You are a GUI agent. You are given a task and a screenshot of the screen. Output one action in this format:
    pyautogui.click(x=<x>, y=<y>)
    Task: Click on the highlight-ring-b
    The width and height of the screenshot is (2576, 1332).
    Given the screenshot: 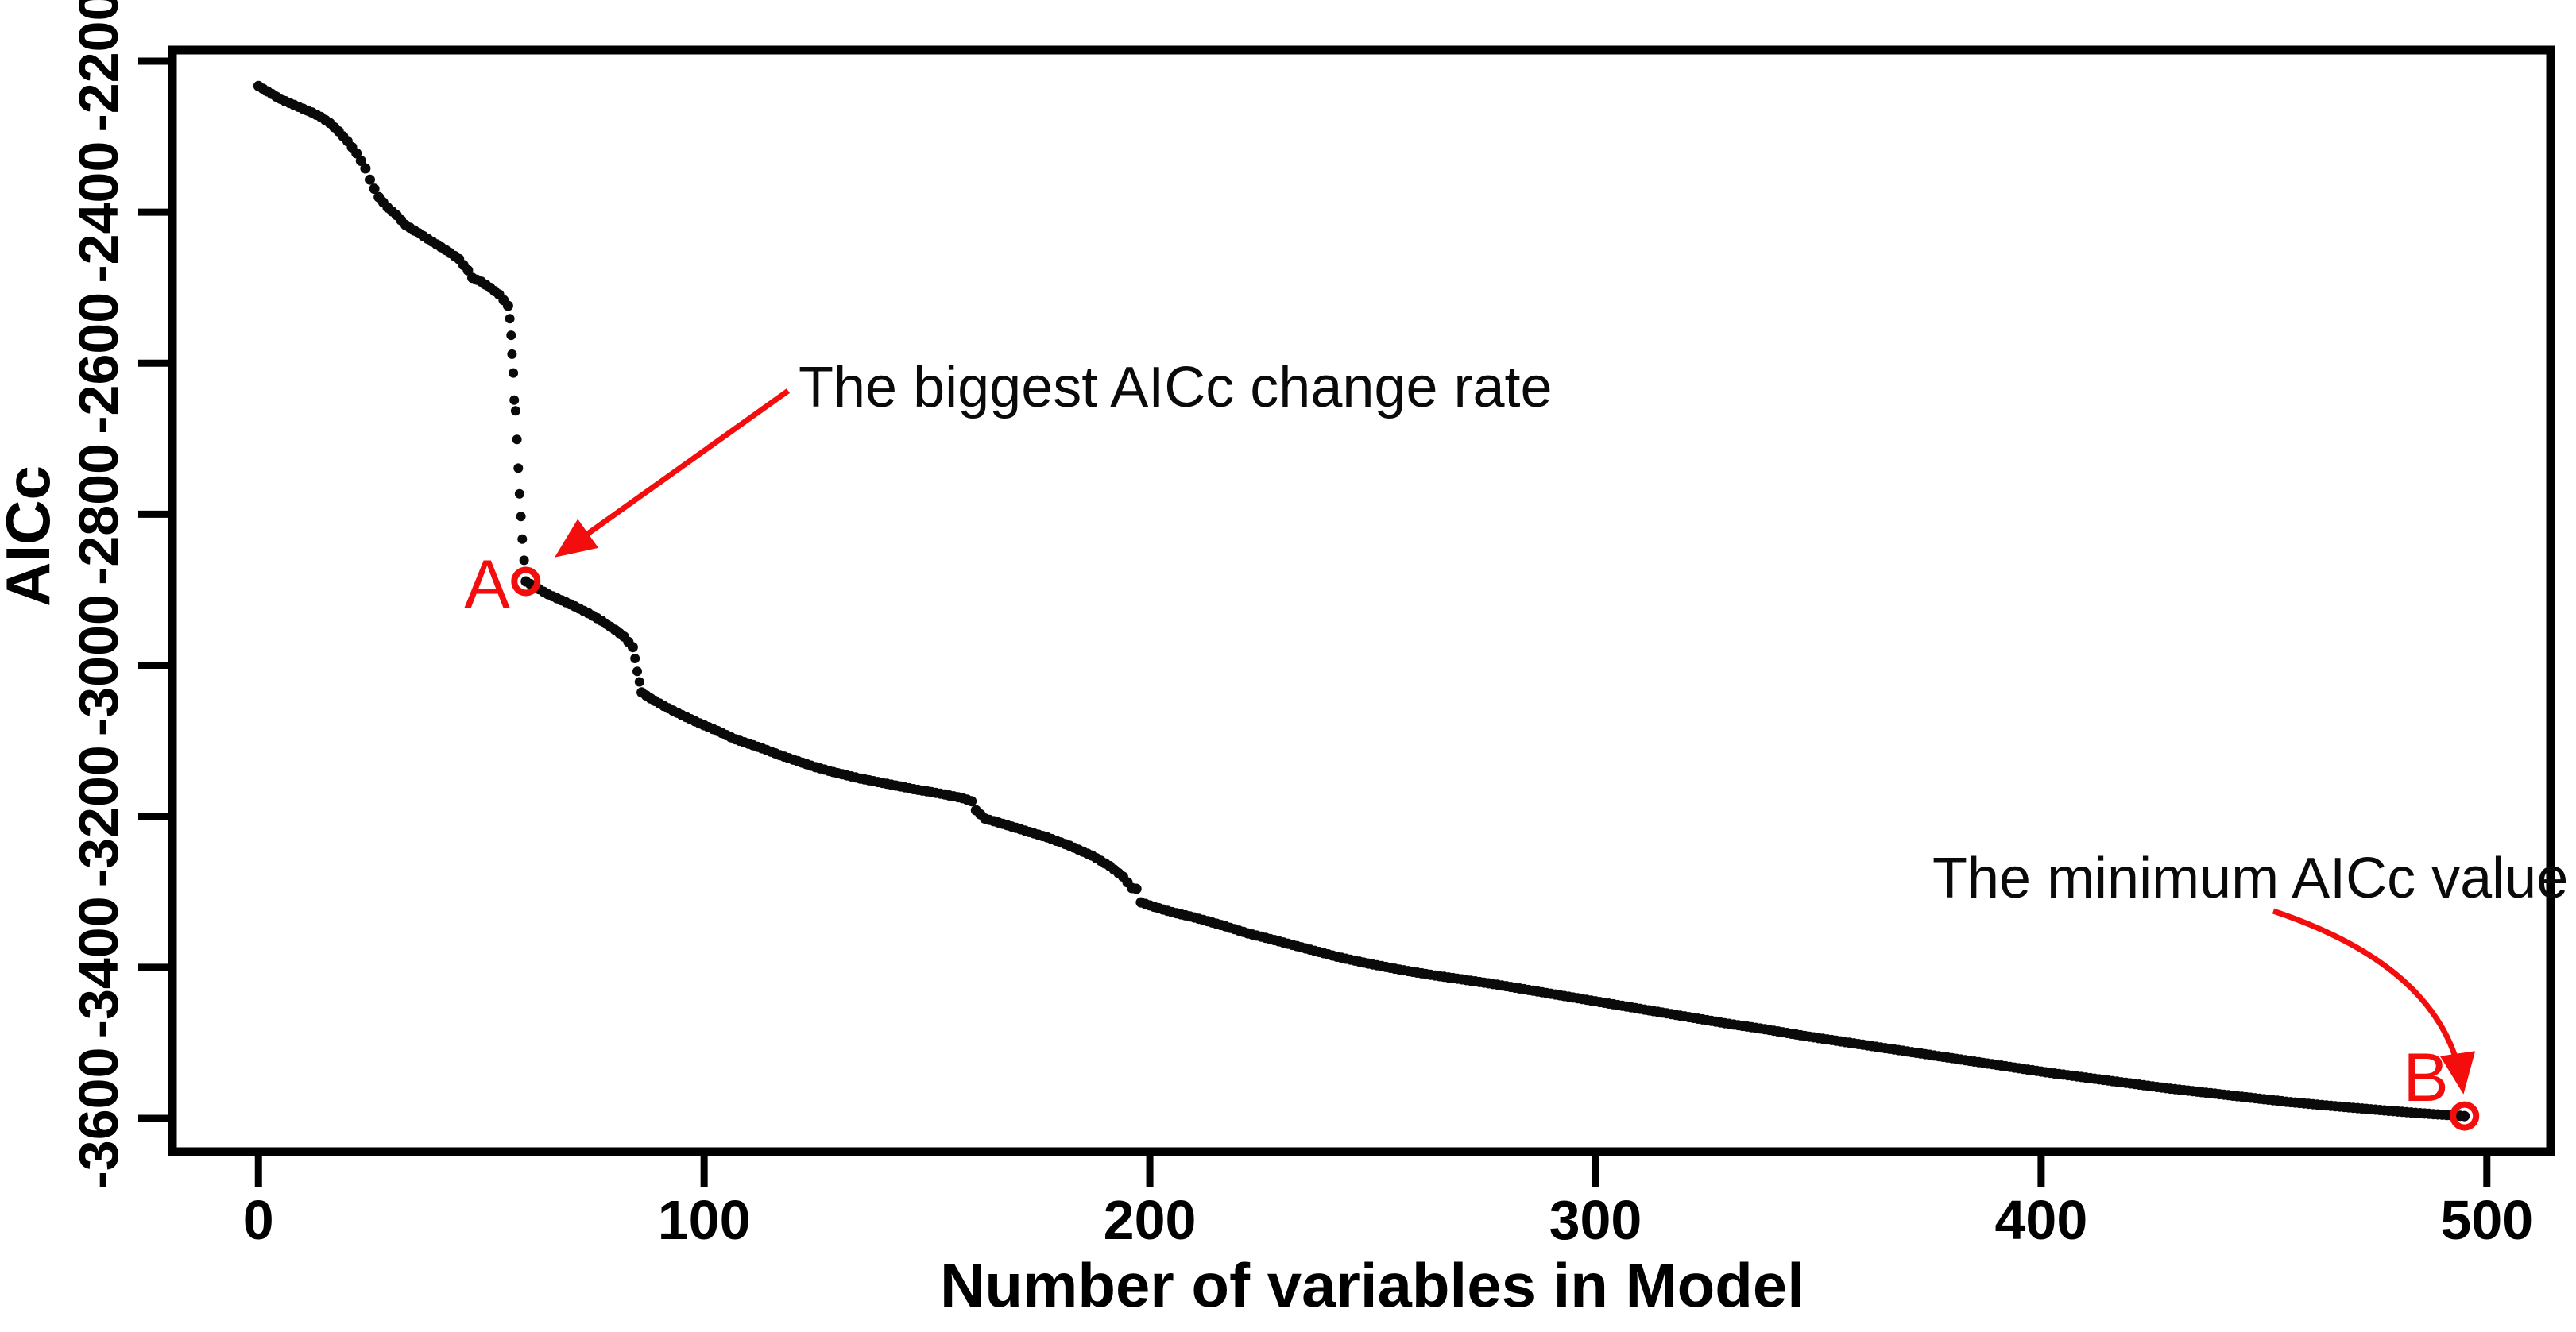 What is the action you would take?
    pyautogui.click(x=2465, y=1116)
    